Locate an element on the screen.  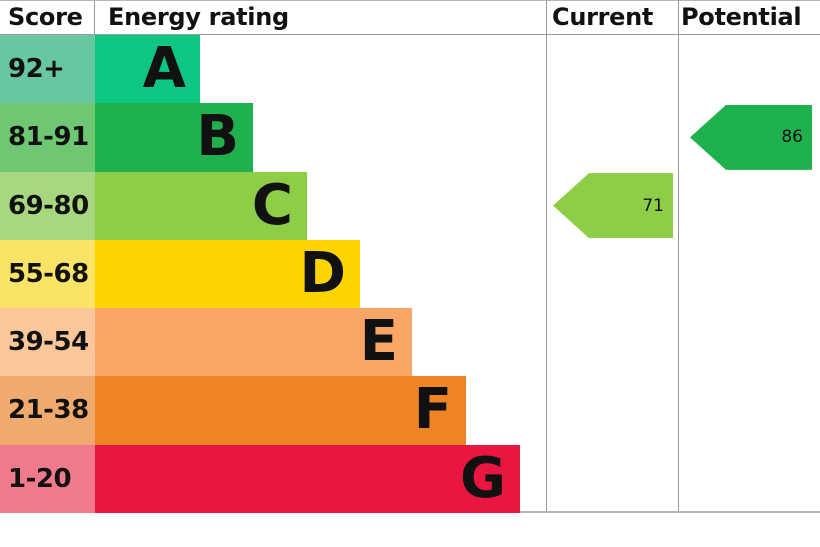
score-column-header: Score is located at coordinates (47, 17).